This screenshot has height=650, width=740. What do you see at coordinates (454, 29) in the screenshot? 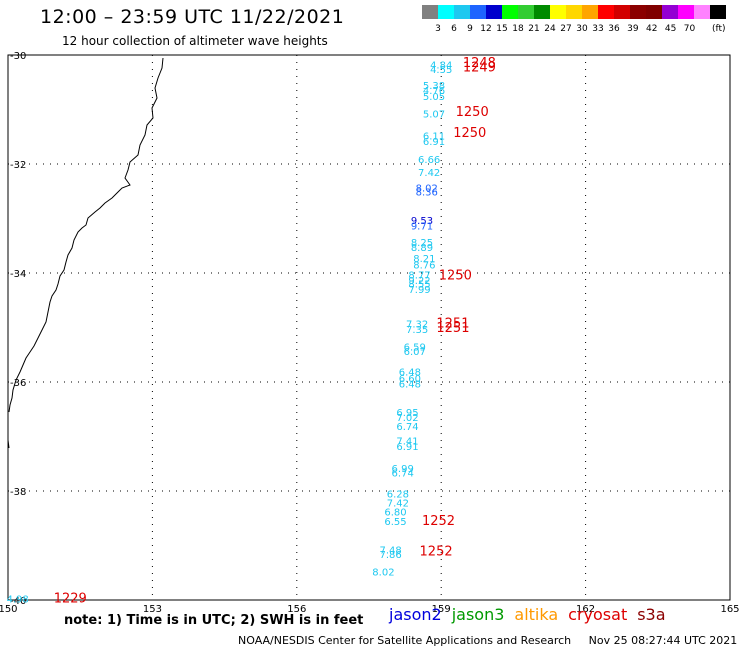
I see `scale-tick-label: 6` at bounding box center [454, 29].